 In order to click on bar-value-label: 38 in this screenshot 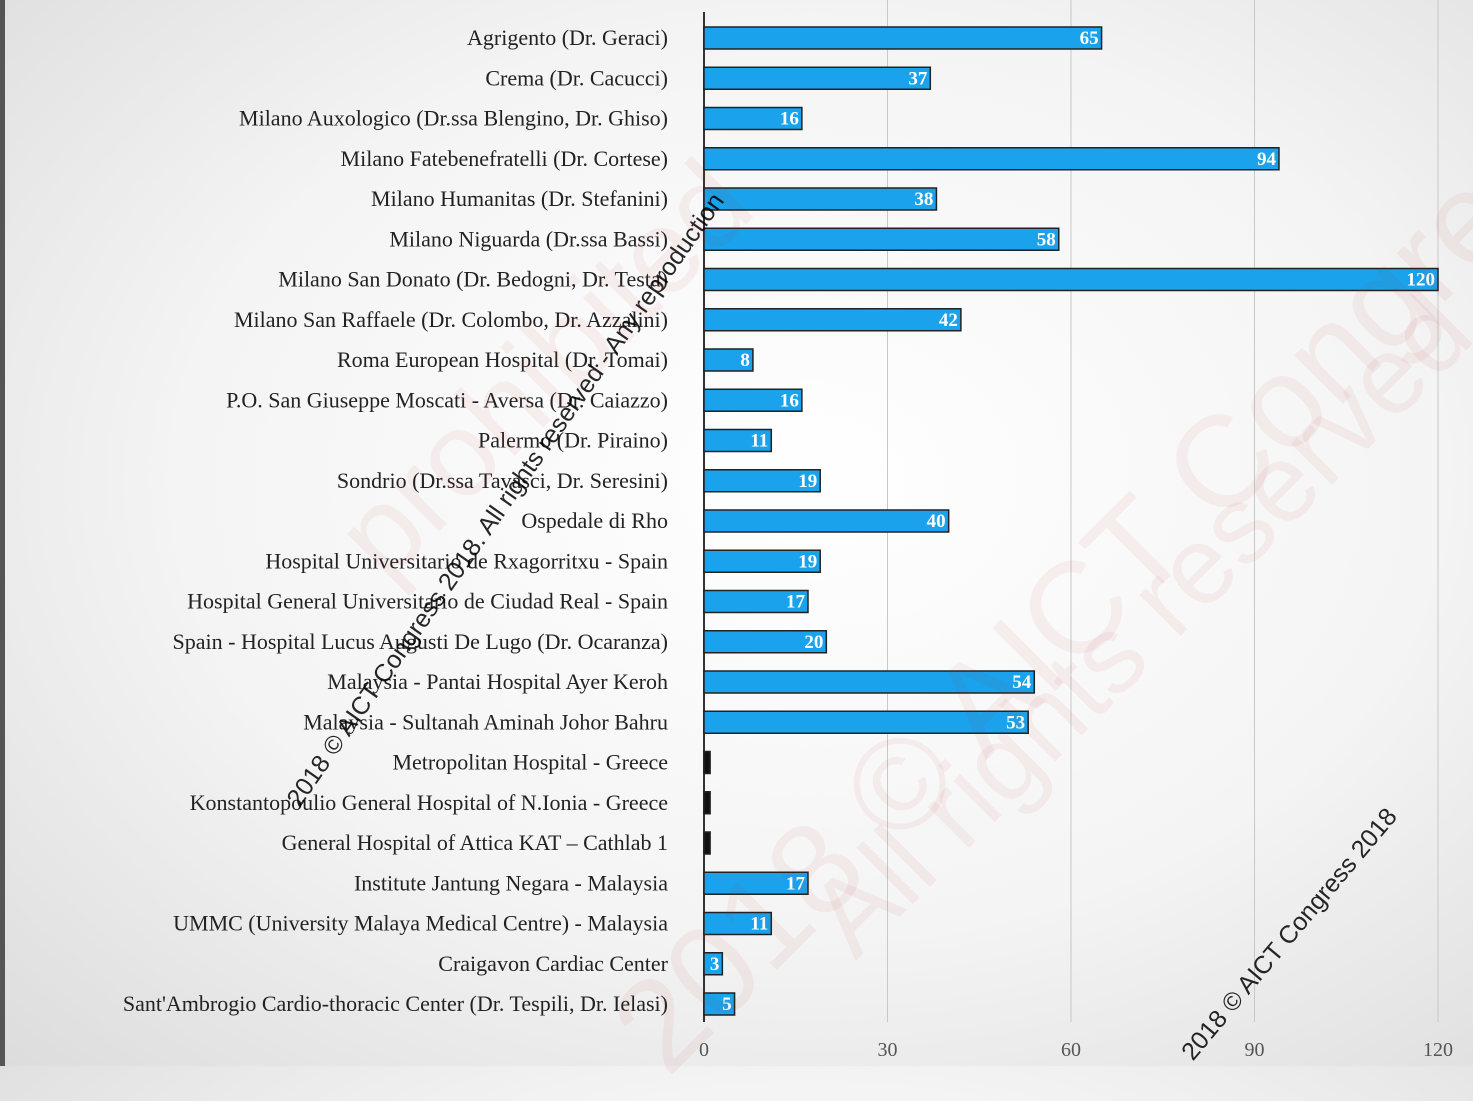, I will do `click(923, 199)`.